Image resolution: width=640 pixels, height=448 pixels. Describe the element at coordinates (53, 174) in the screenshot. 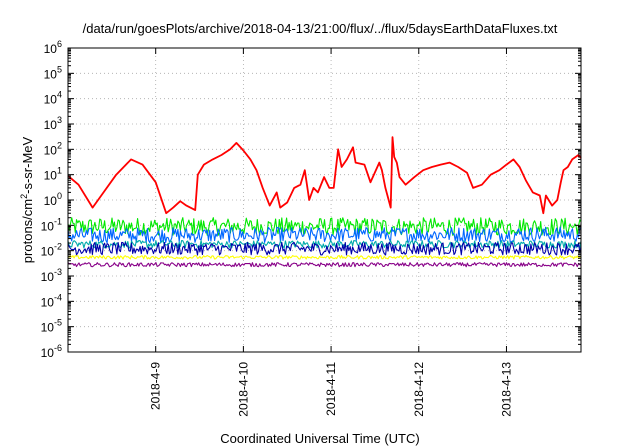

I see `y-tick-label: 10¹` at that location.